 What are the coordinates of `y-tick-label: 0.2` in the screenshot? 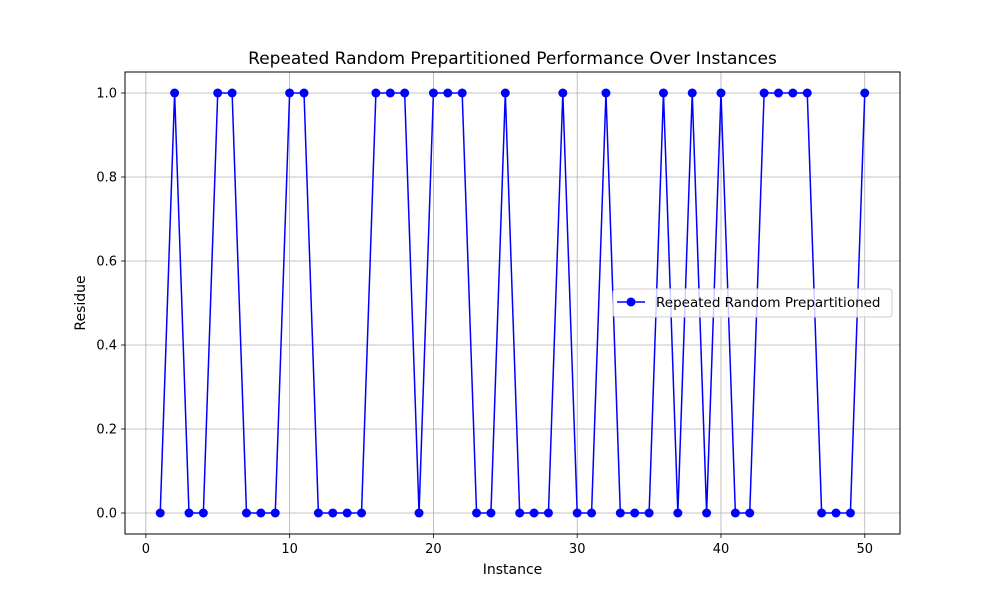 It's located at (106, 430).